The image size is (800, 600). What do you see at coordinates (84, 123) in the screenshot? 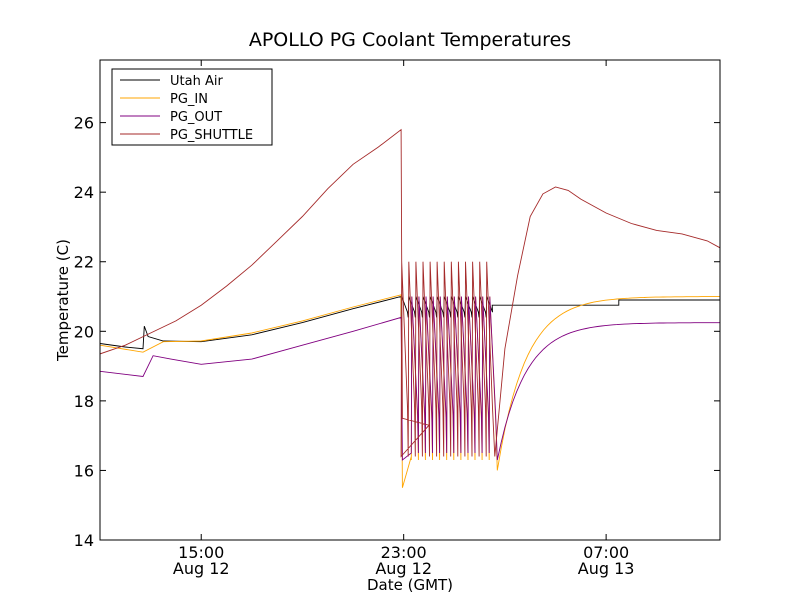
I see `y-tick-label: 26` at bounding box center [84, 123].